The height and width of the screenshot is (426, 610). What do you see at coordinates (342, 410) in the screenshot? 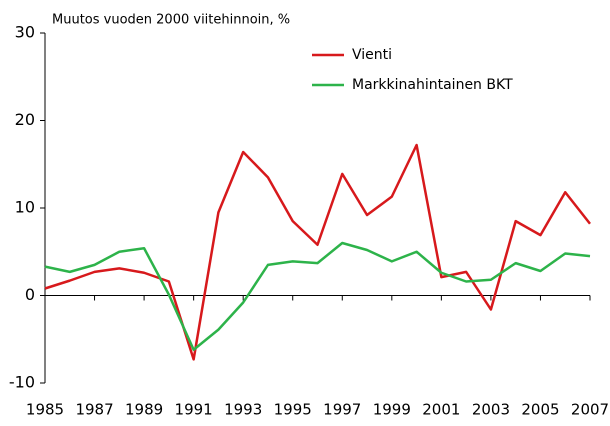
I see `x-tick-label: 1997` at bounding box center [342, 410].